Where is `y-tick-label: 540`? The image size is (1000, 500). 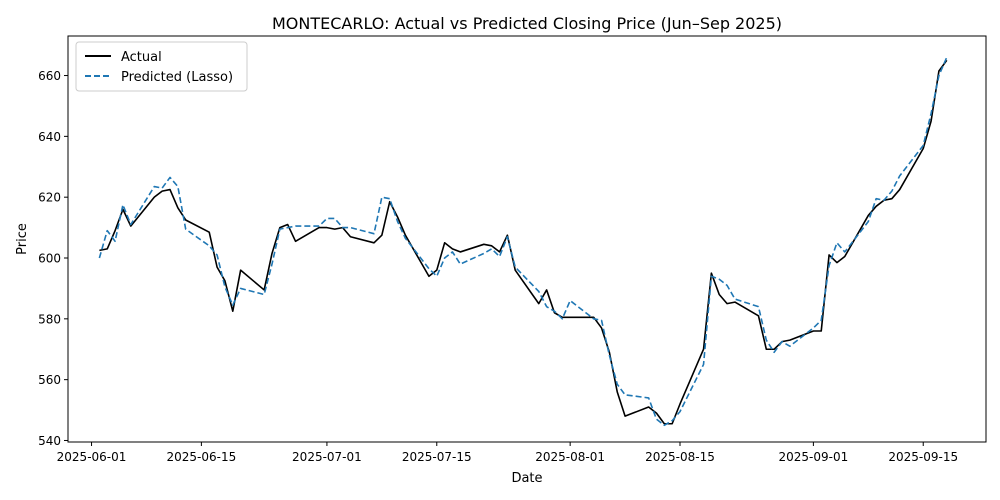
y-tick-label: 540 is located at coordinates (49, 441).